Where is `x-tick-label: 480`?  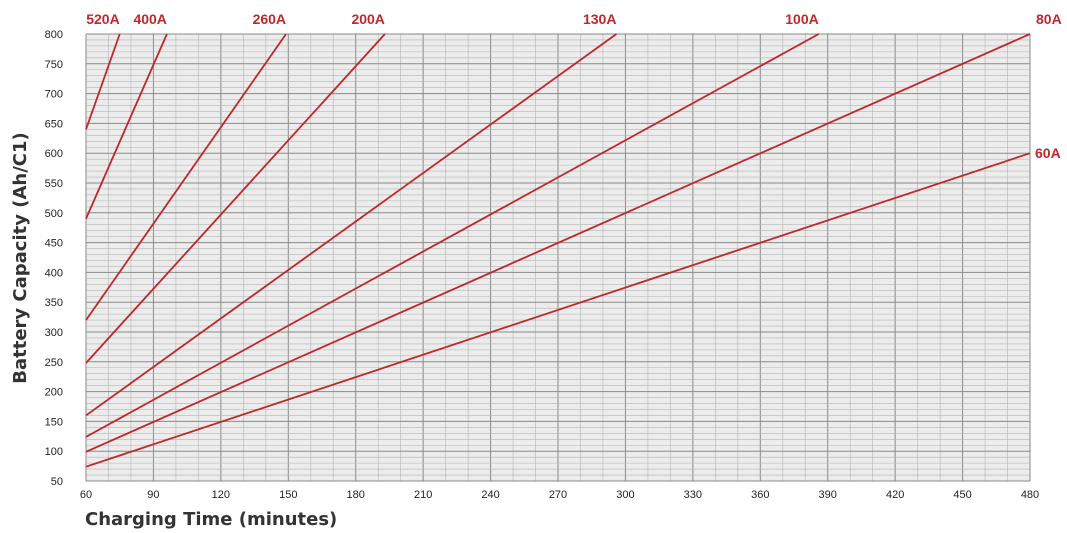 x-tick-label: 480 is located at coordinates (1030, 495).